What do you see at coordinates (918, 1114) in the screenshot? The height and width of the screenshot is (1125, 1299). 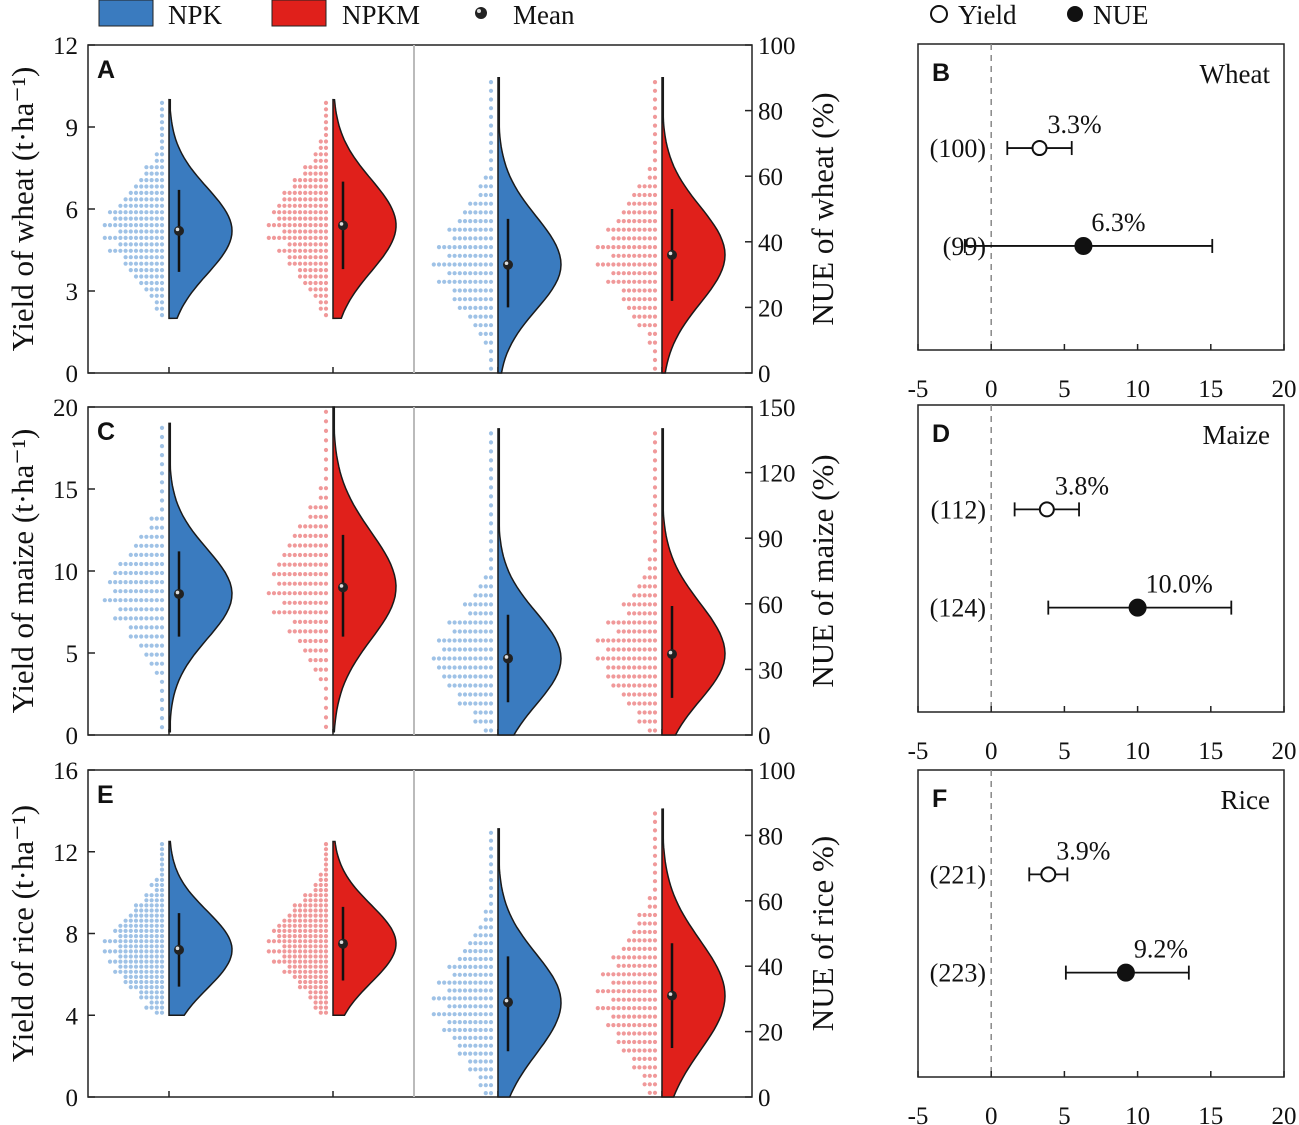 I see `x-tick-label: -5` at bounding box center [918, 1114].